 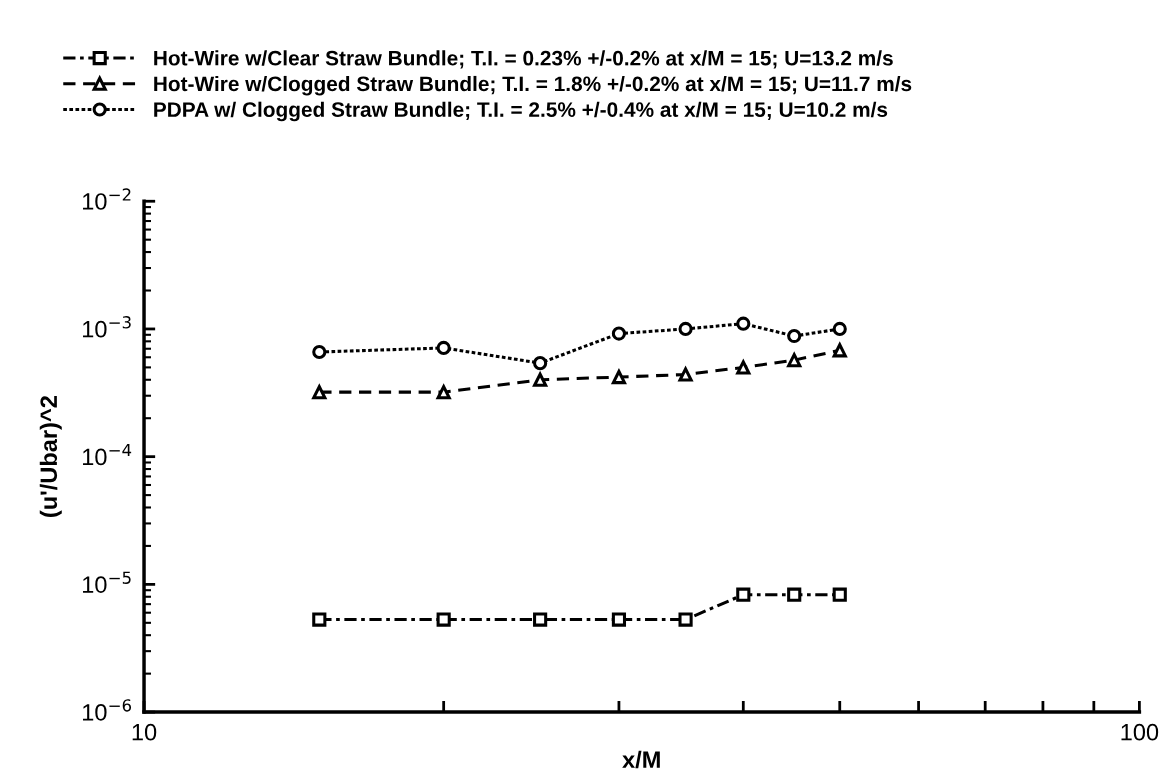 I want to click on y-tick-label: 10$^{−3}$, so click(x=107, y=327).